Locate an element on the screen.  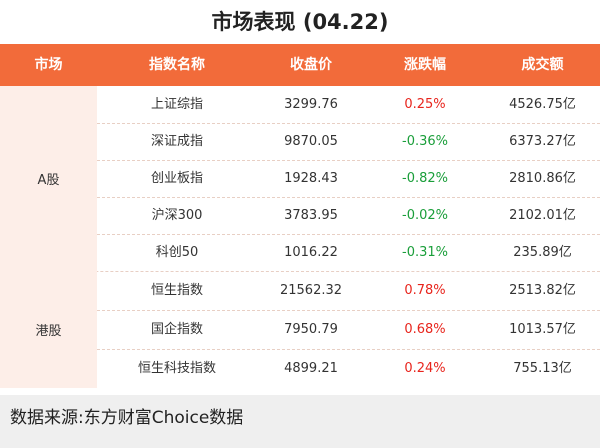
table-cell: -0.82% is located at coordinates (425, 178).